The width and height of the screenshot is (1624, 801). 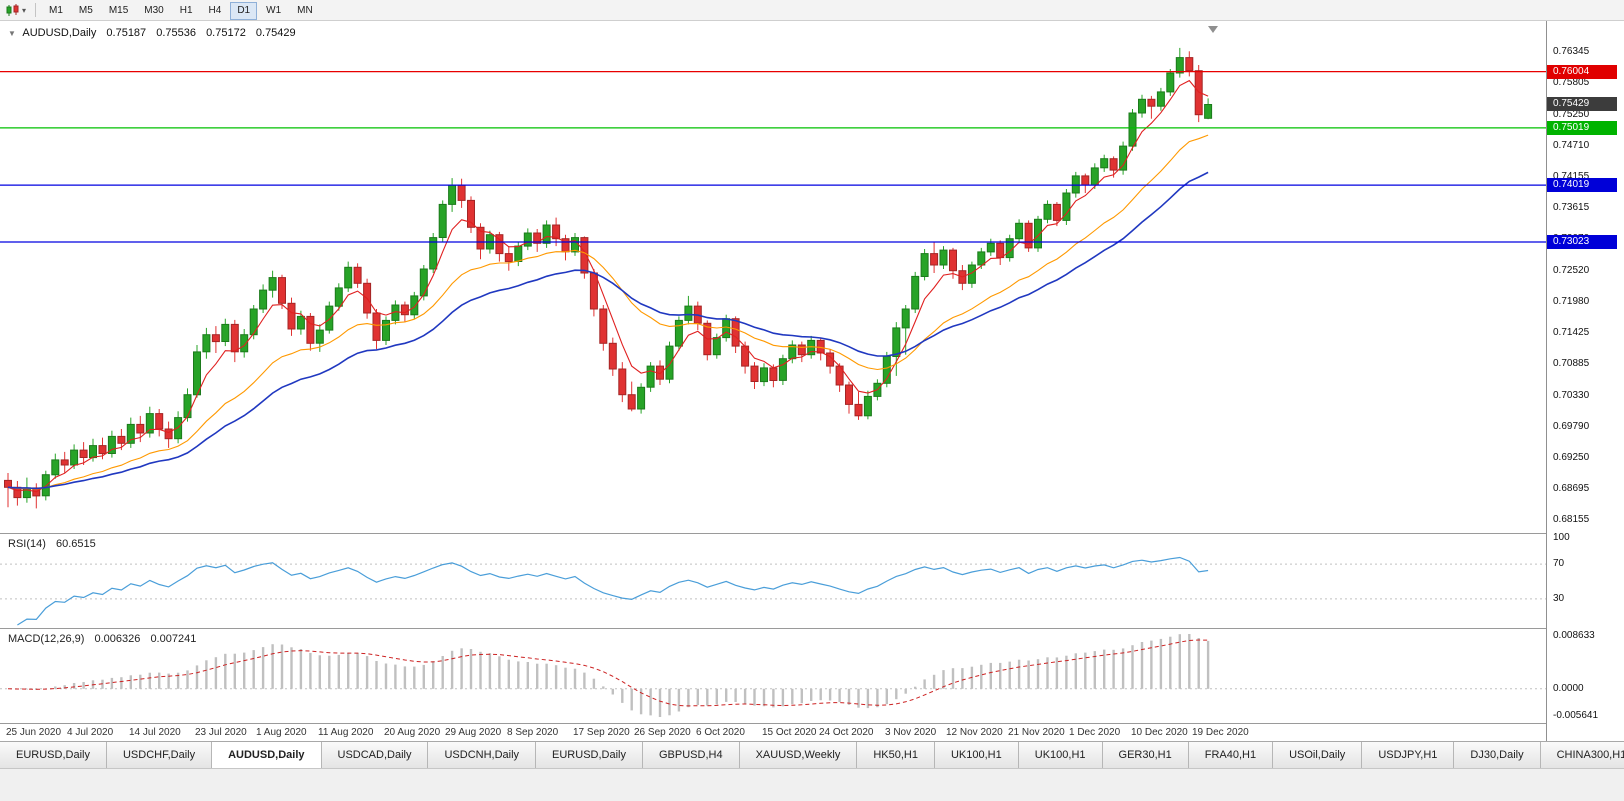 I want to click on time-scale-label: 20 Aug 2020, so click(x=412, y=732).